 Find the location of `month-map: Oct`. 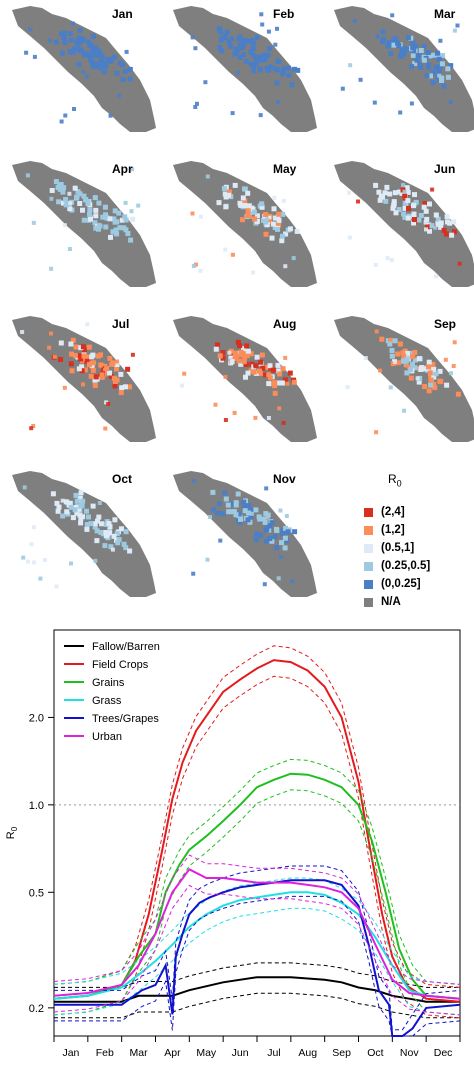

month-map: Oct is located at coordinates (84, 534).